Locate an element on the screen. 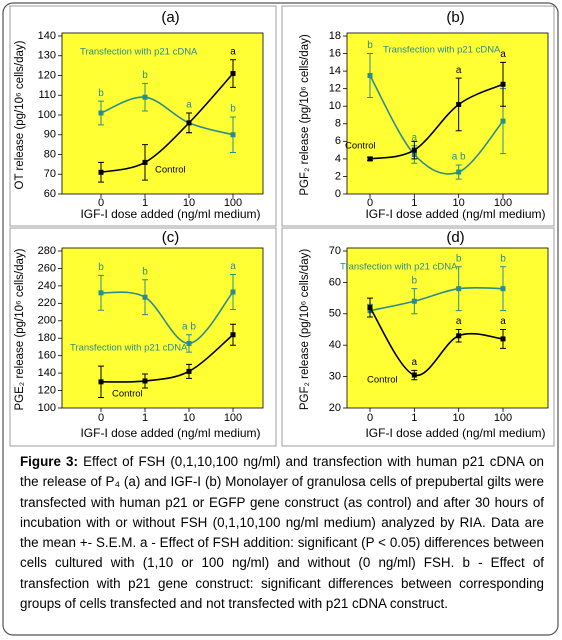  y-tick-label: 18 is located at coordinates (335, 36).